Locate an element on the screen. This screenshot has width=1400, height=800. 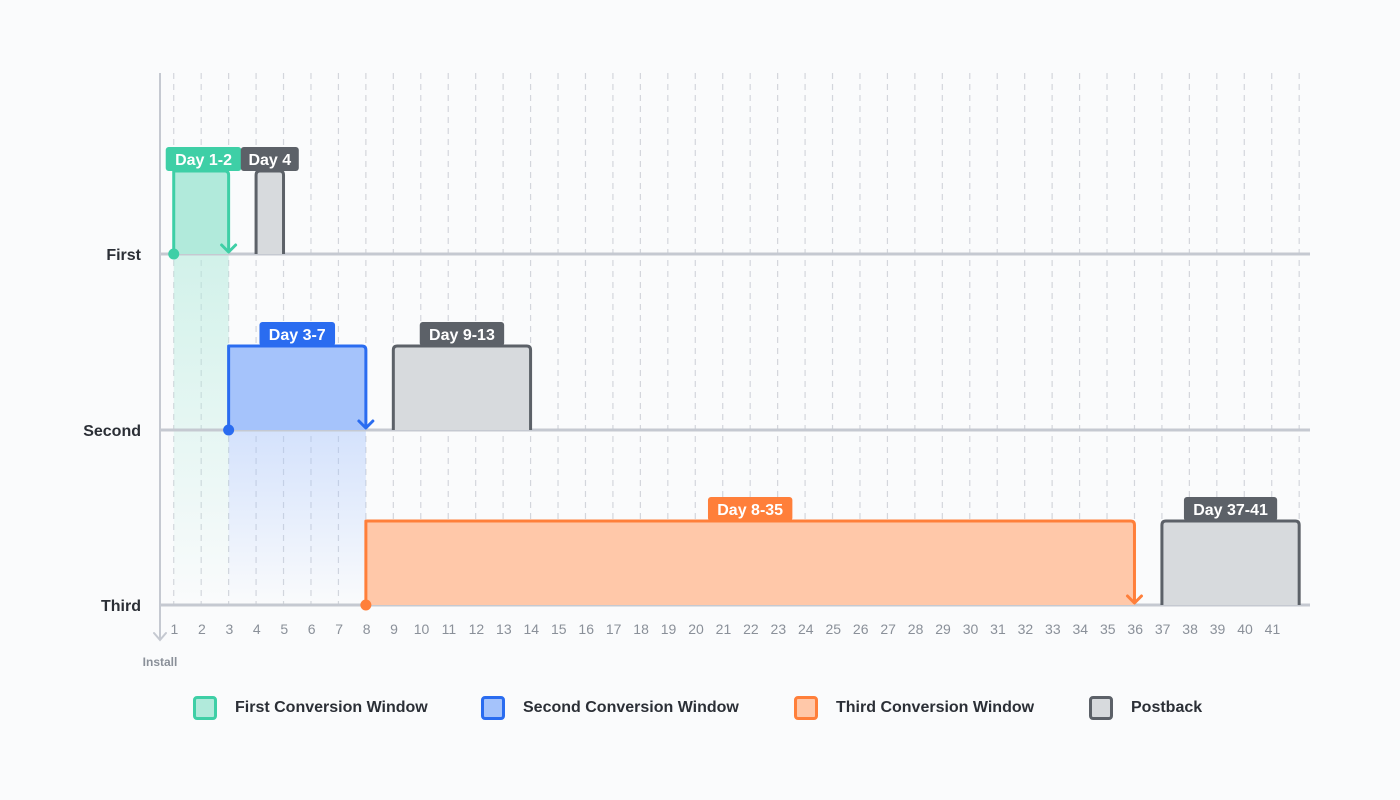
window-badge-label: Day 8-35 is located at coordinates (750, 510).